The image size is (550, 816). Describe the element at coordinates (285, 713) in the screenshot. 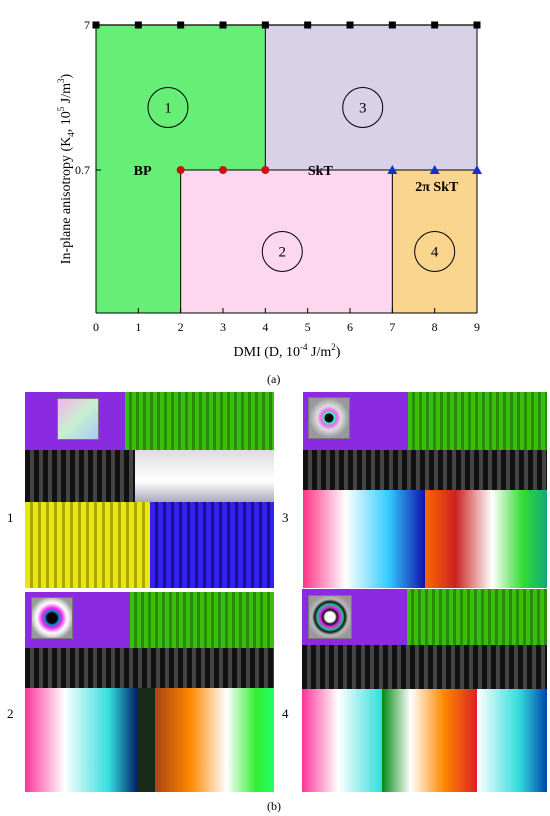

I see `panel-number-4: 4` at that location.